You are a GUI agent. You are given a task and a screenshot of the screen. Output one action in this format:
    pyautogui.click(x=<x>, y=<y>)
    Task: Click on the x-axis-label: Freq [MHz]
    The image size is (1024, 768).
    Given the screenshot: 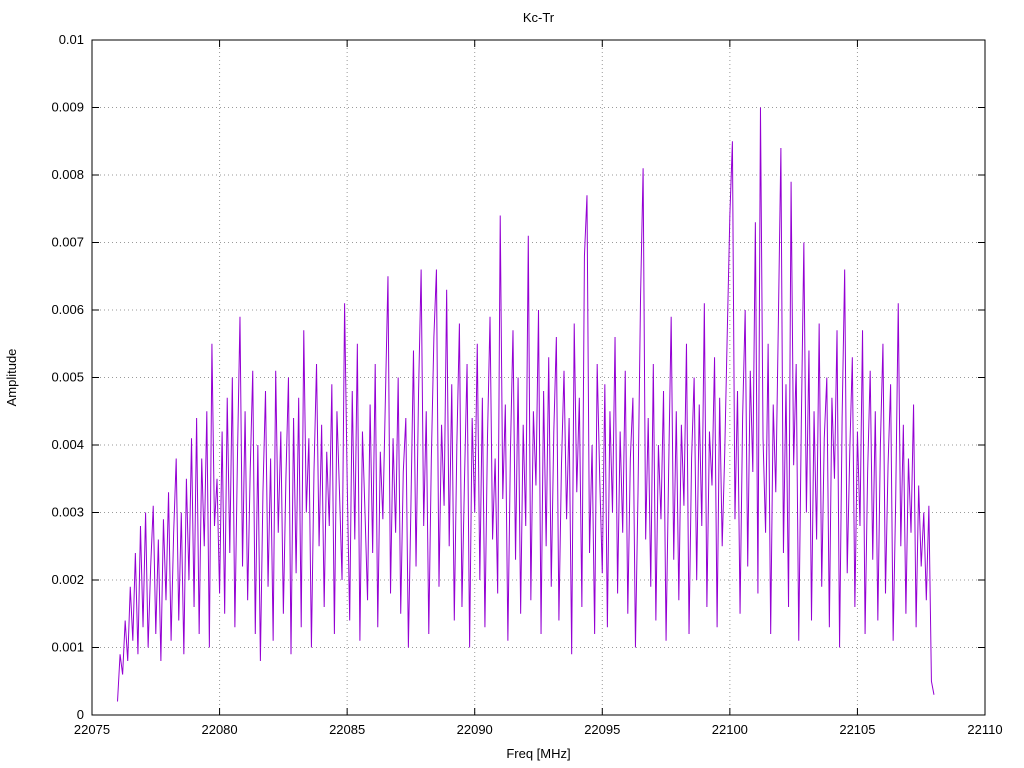 What is the action you would take?
    pyautogui.click(x=538, y=753)
    